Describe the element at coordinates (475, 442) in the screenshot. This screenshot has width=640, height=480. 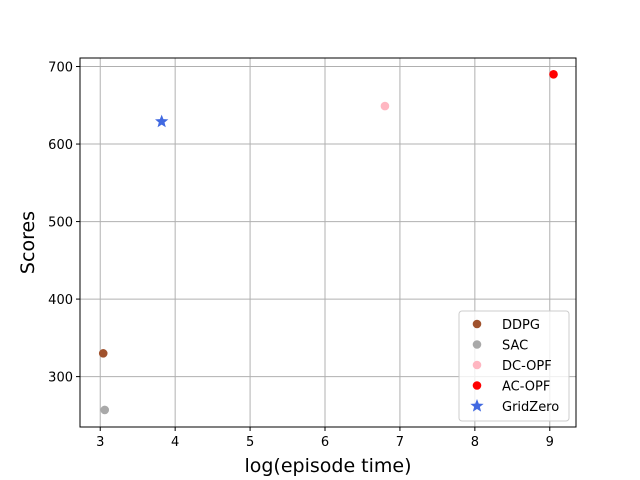
I see `x-tick-label: 8` at that location.